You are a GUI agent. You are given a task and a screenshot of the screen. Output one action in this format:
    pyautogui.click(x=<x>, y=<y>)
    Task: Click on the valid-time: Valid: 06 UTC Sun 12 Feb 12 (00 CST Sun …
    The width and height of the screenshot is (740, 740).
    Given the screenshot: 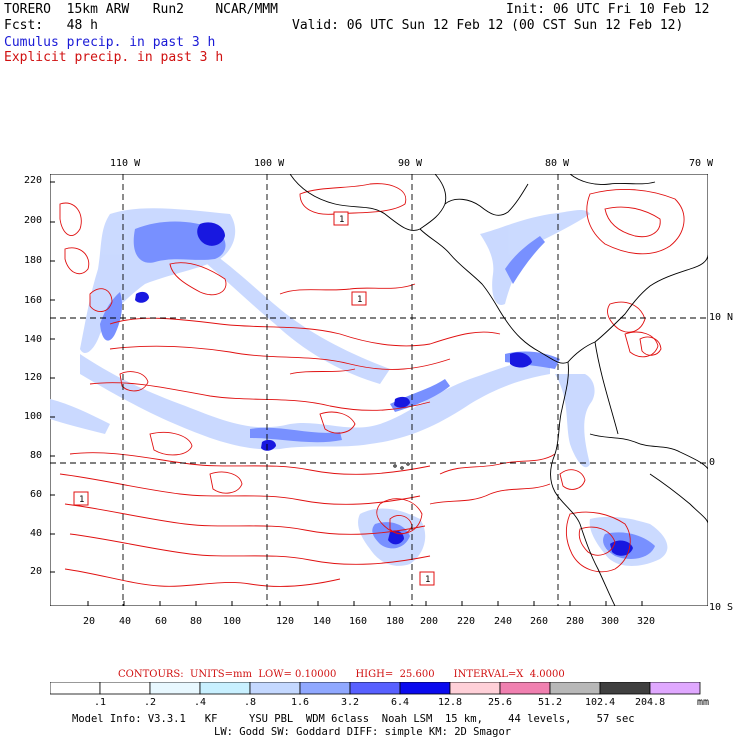 What is the action you would take?
    pyautogui.click(x=488, y=25)
    